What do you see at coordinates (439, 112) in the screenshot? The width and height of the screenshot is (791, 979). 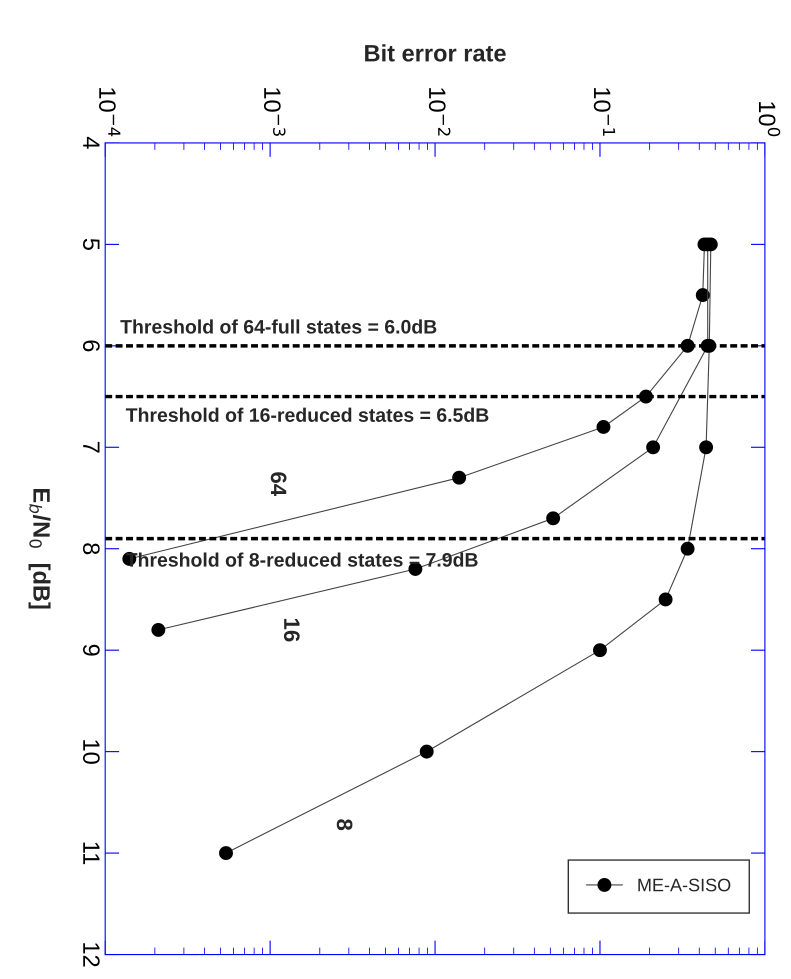 I see `x-tick-label: 10$^{−2}$` at bounding box center [439, 112].